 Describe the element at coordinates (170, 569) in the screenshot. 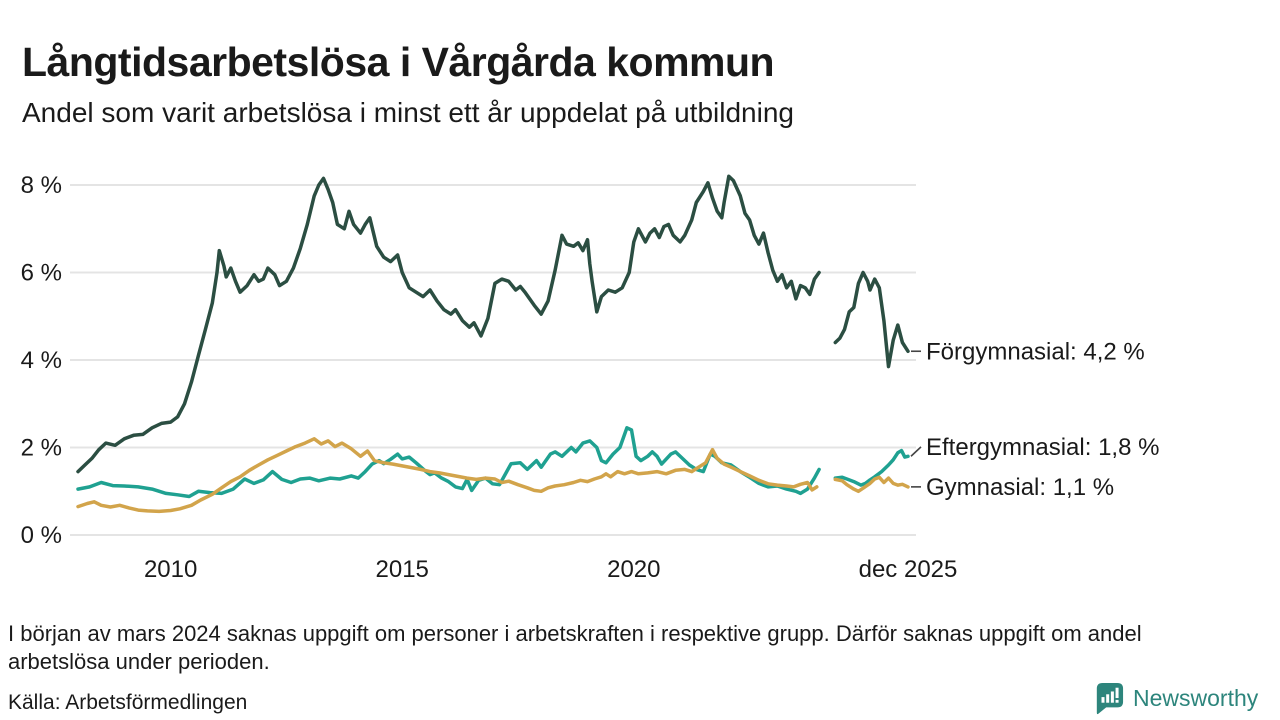

I see `x-tick-label: 2010` at that location.